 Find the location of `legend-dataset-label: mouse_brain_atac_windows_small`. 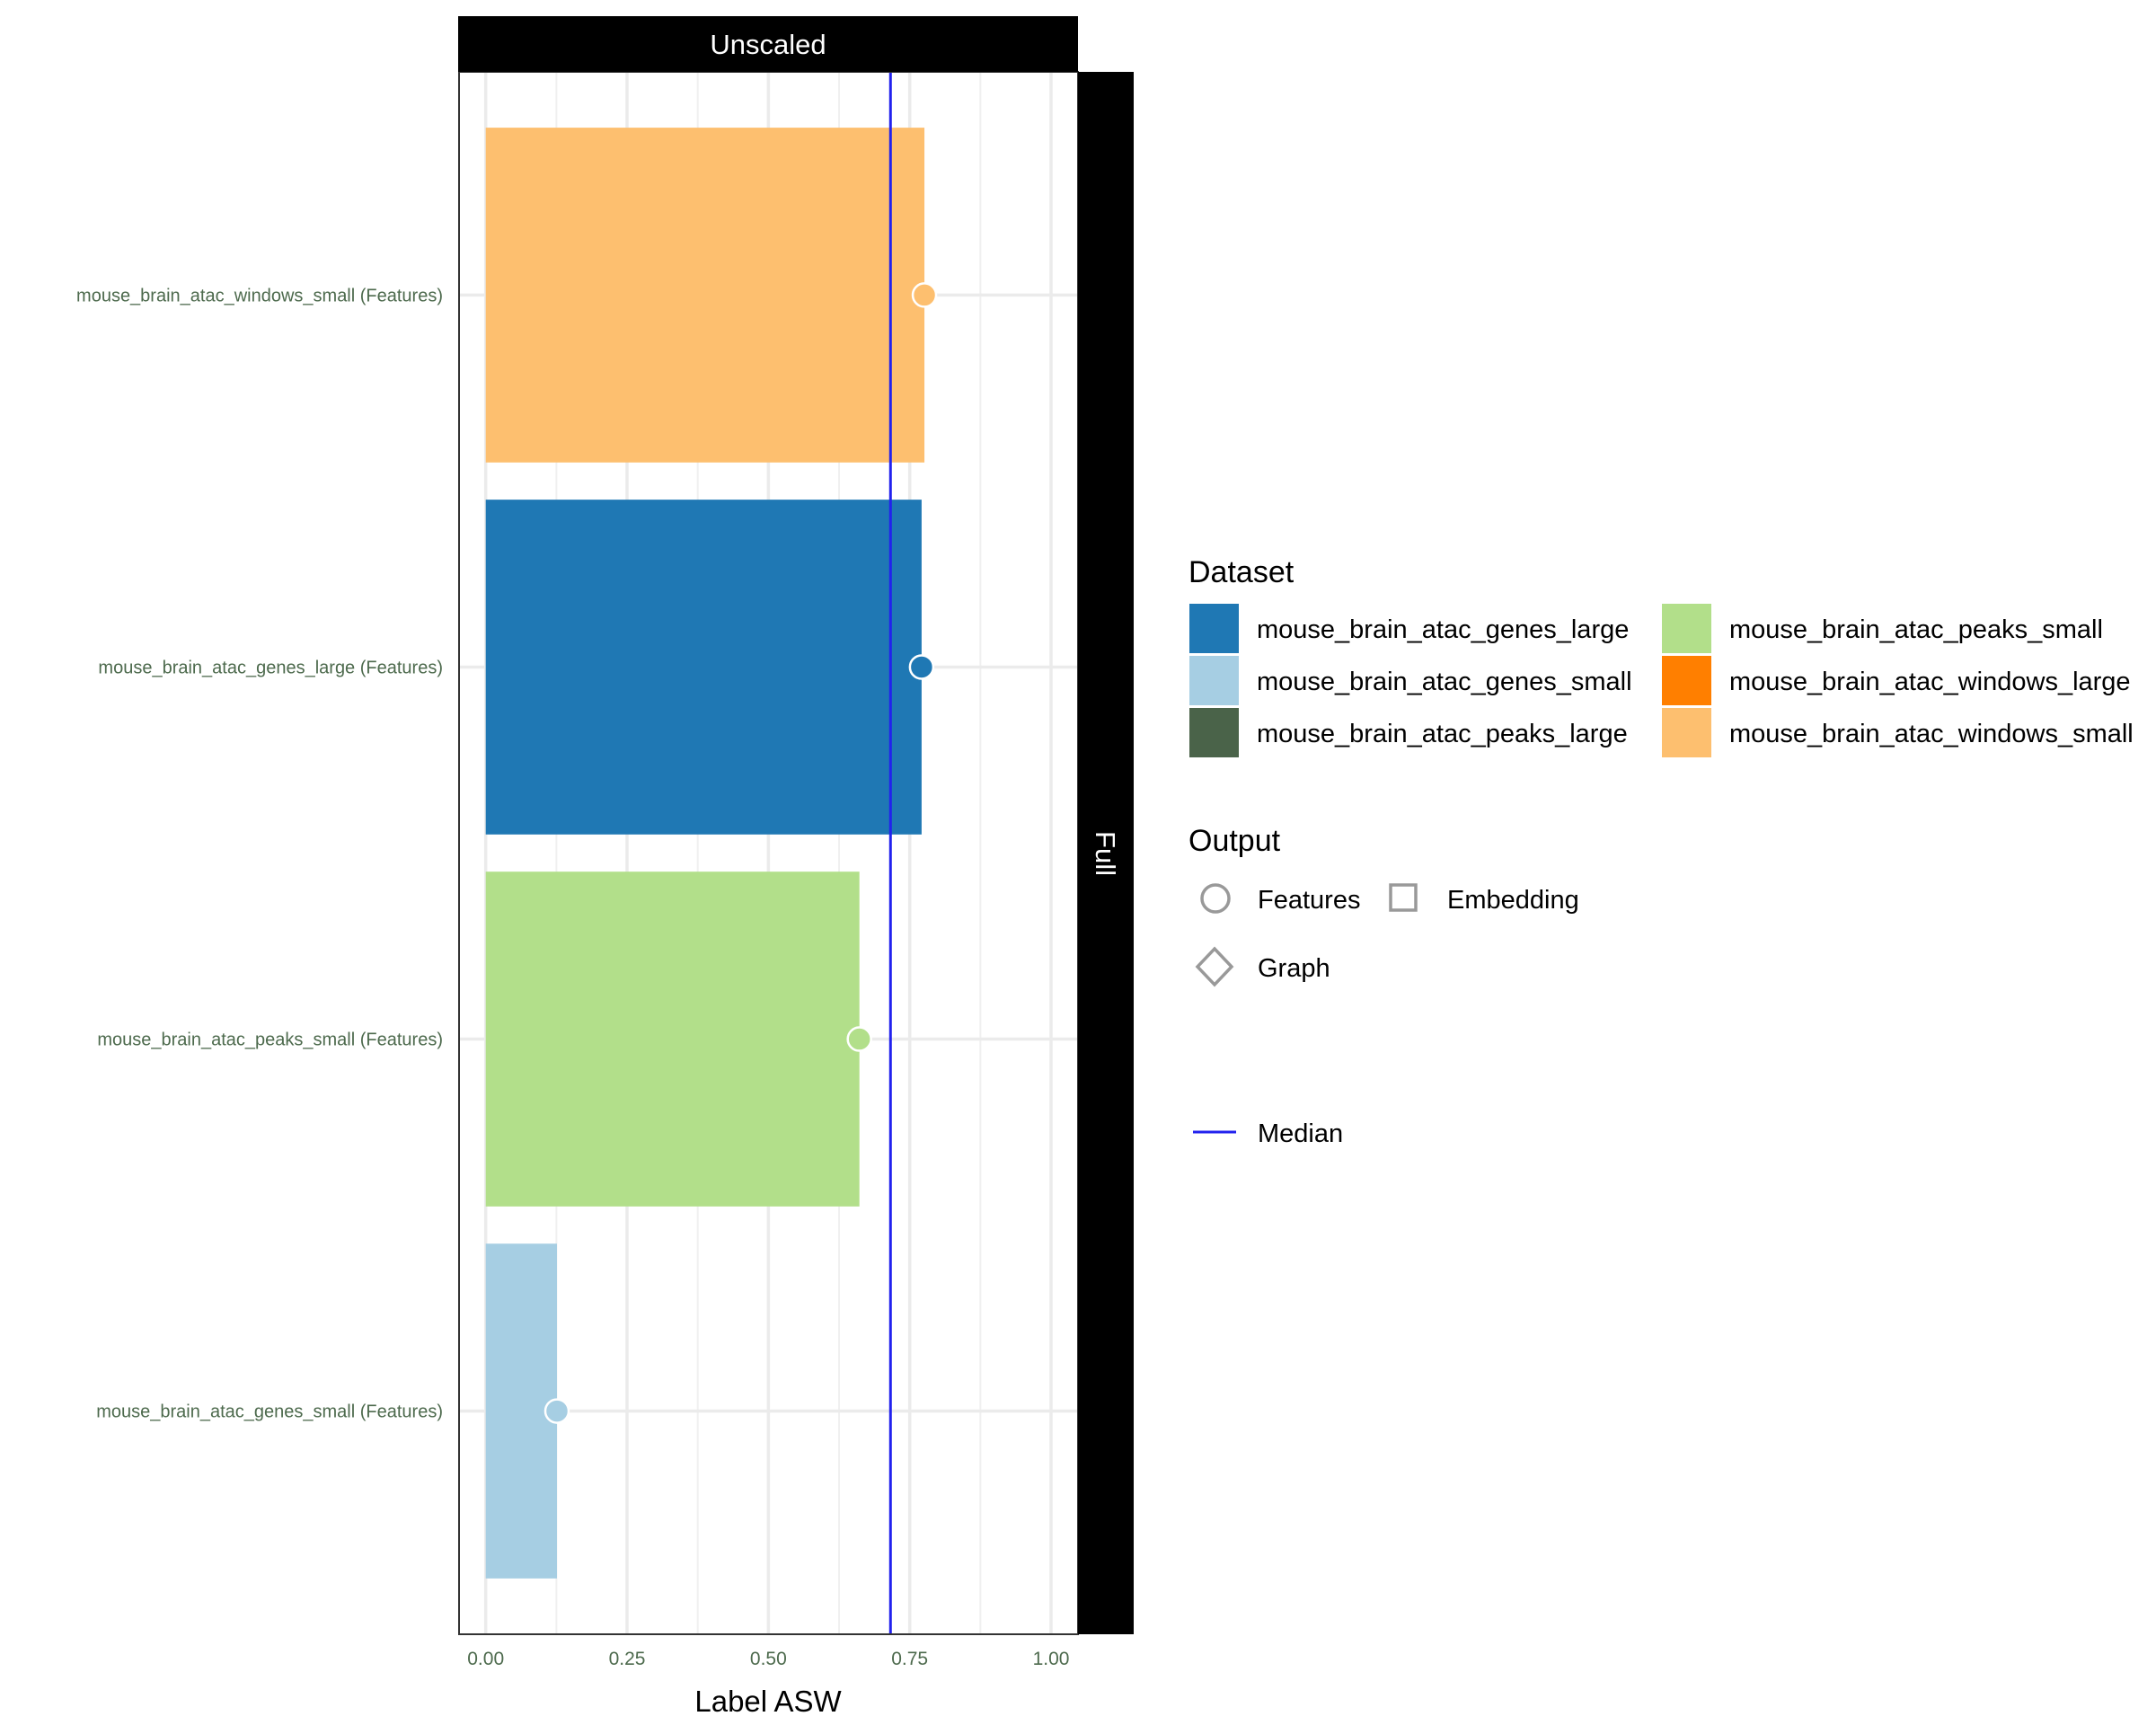

legend-dataset-label: mouse_brain_atac_windows_small is located at coordinates (1932, 734).